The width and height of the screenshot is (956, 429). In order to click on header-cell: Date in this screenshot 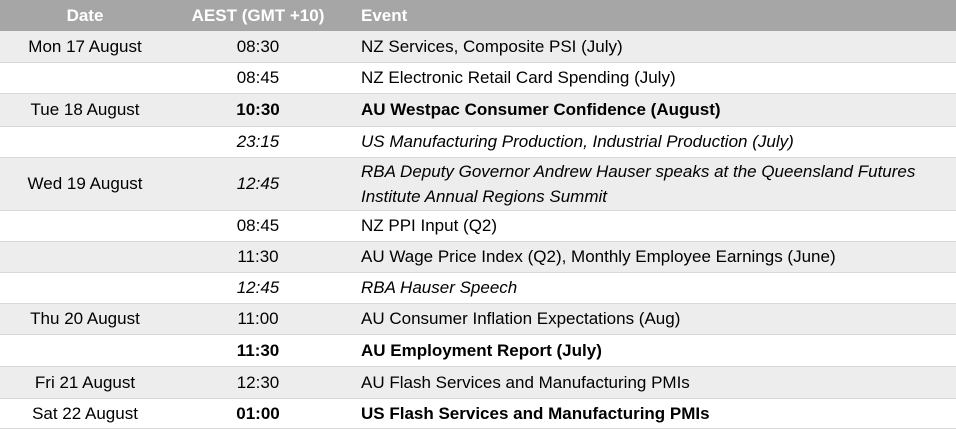, I will do `click(85, 15)`.